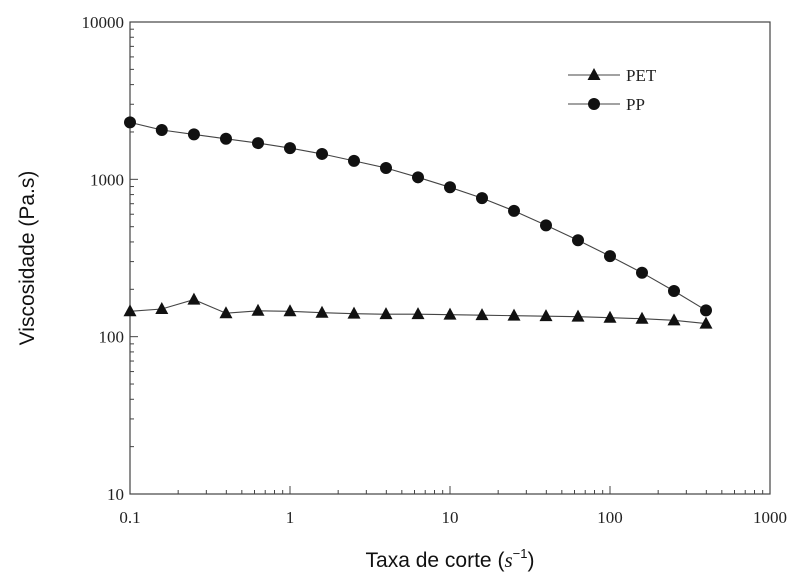 Image resolution: width=798 pixels, height=579 pixels. What do you see at coordinates (103, 258) in the screenshot?
I see `y-tick-labels: 10 100 1000 10000` at bounding box center [103, 258].